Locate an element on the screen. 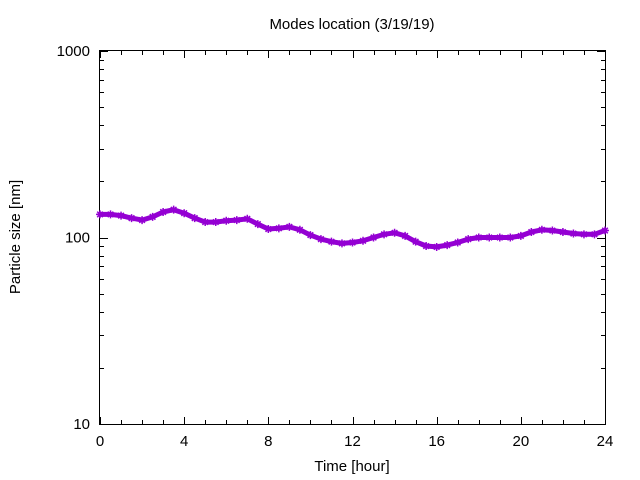 The image size is (640, 480). y-tick-label: 1000 is located at coordinates (73, 51).